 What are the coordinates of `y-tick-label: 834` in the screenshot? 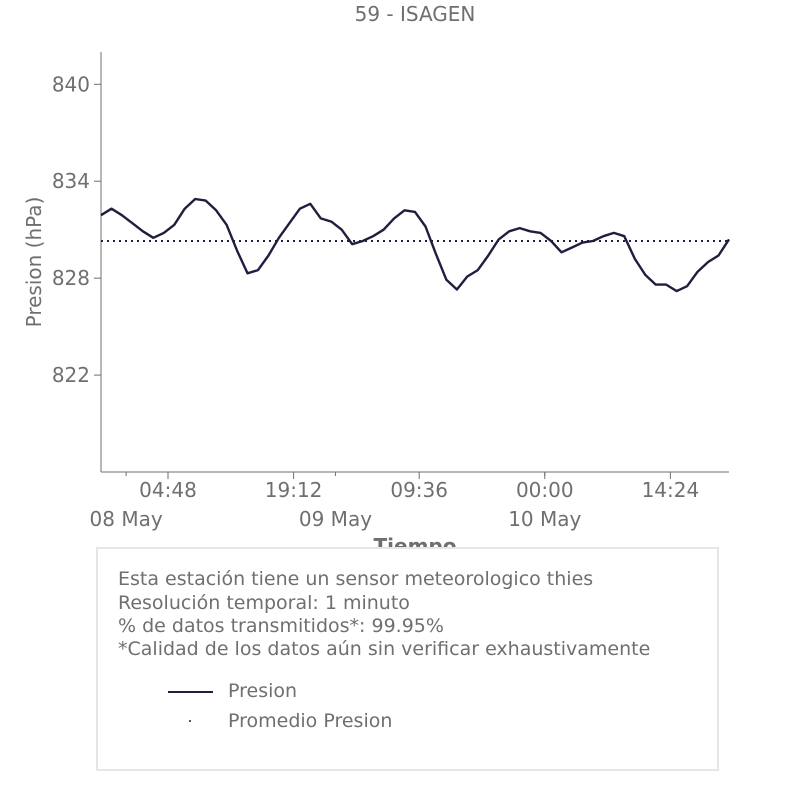 It's located at (71, 181).